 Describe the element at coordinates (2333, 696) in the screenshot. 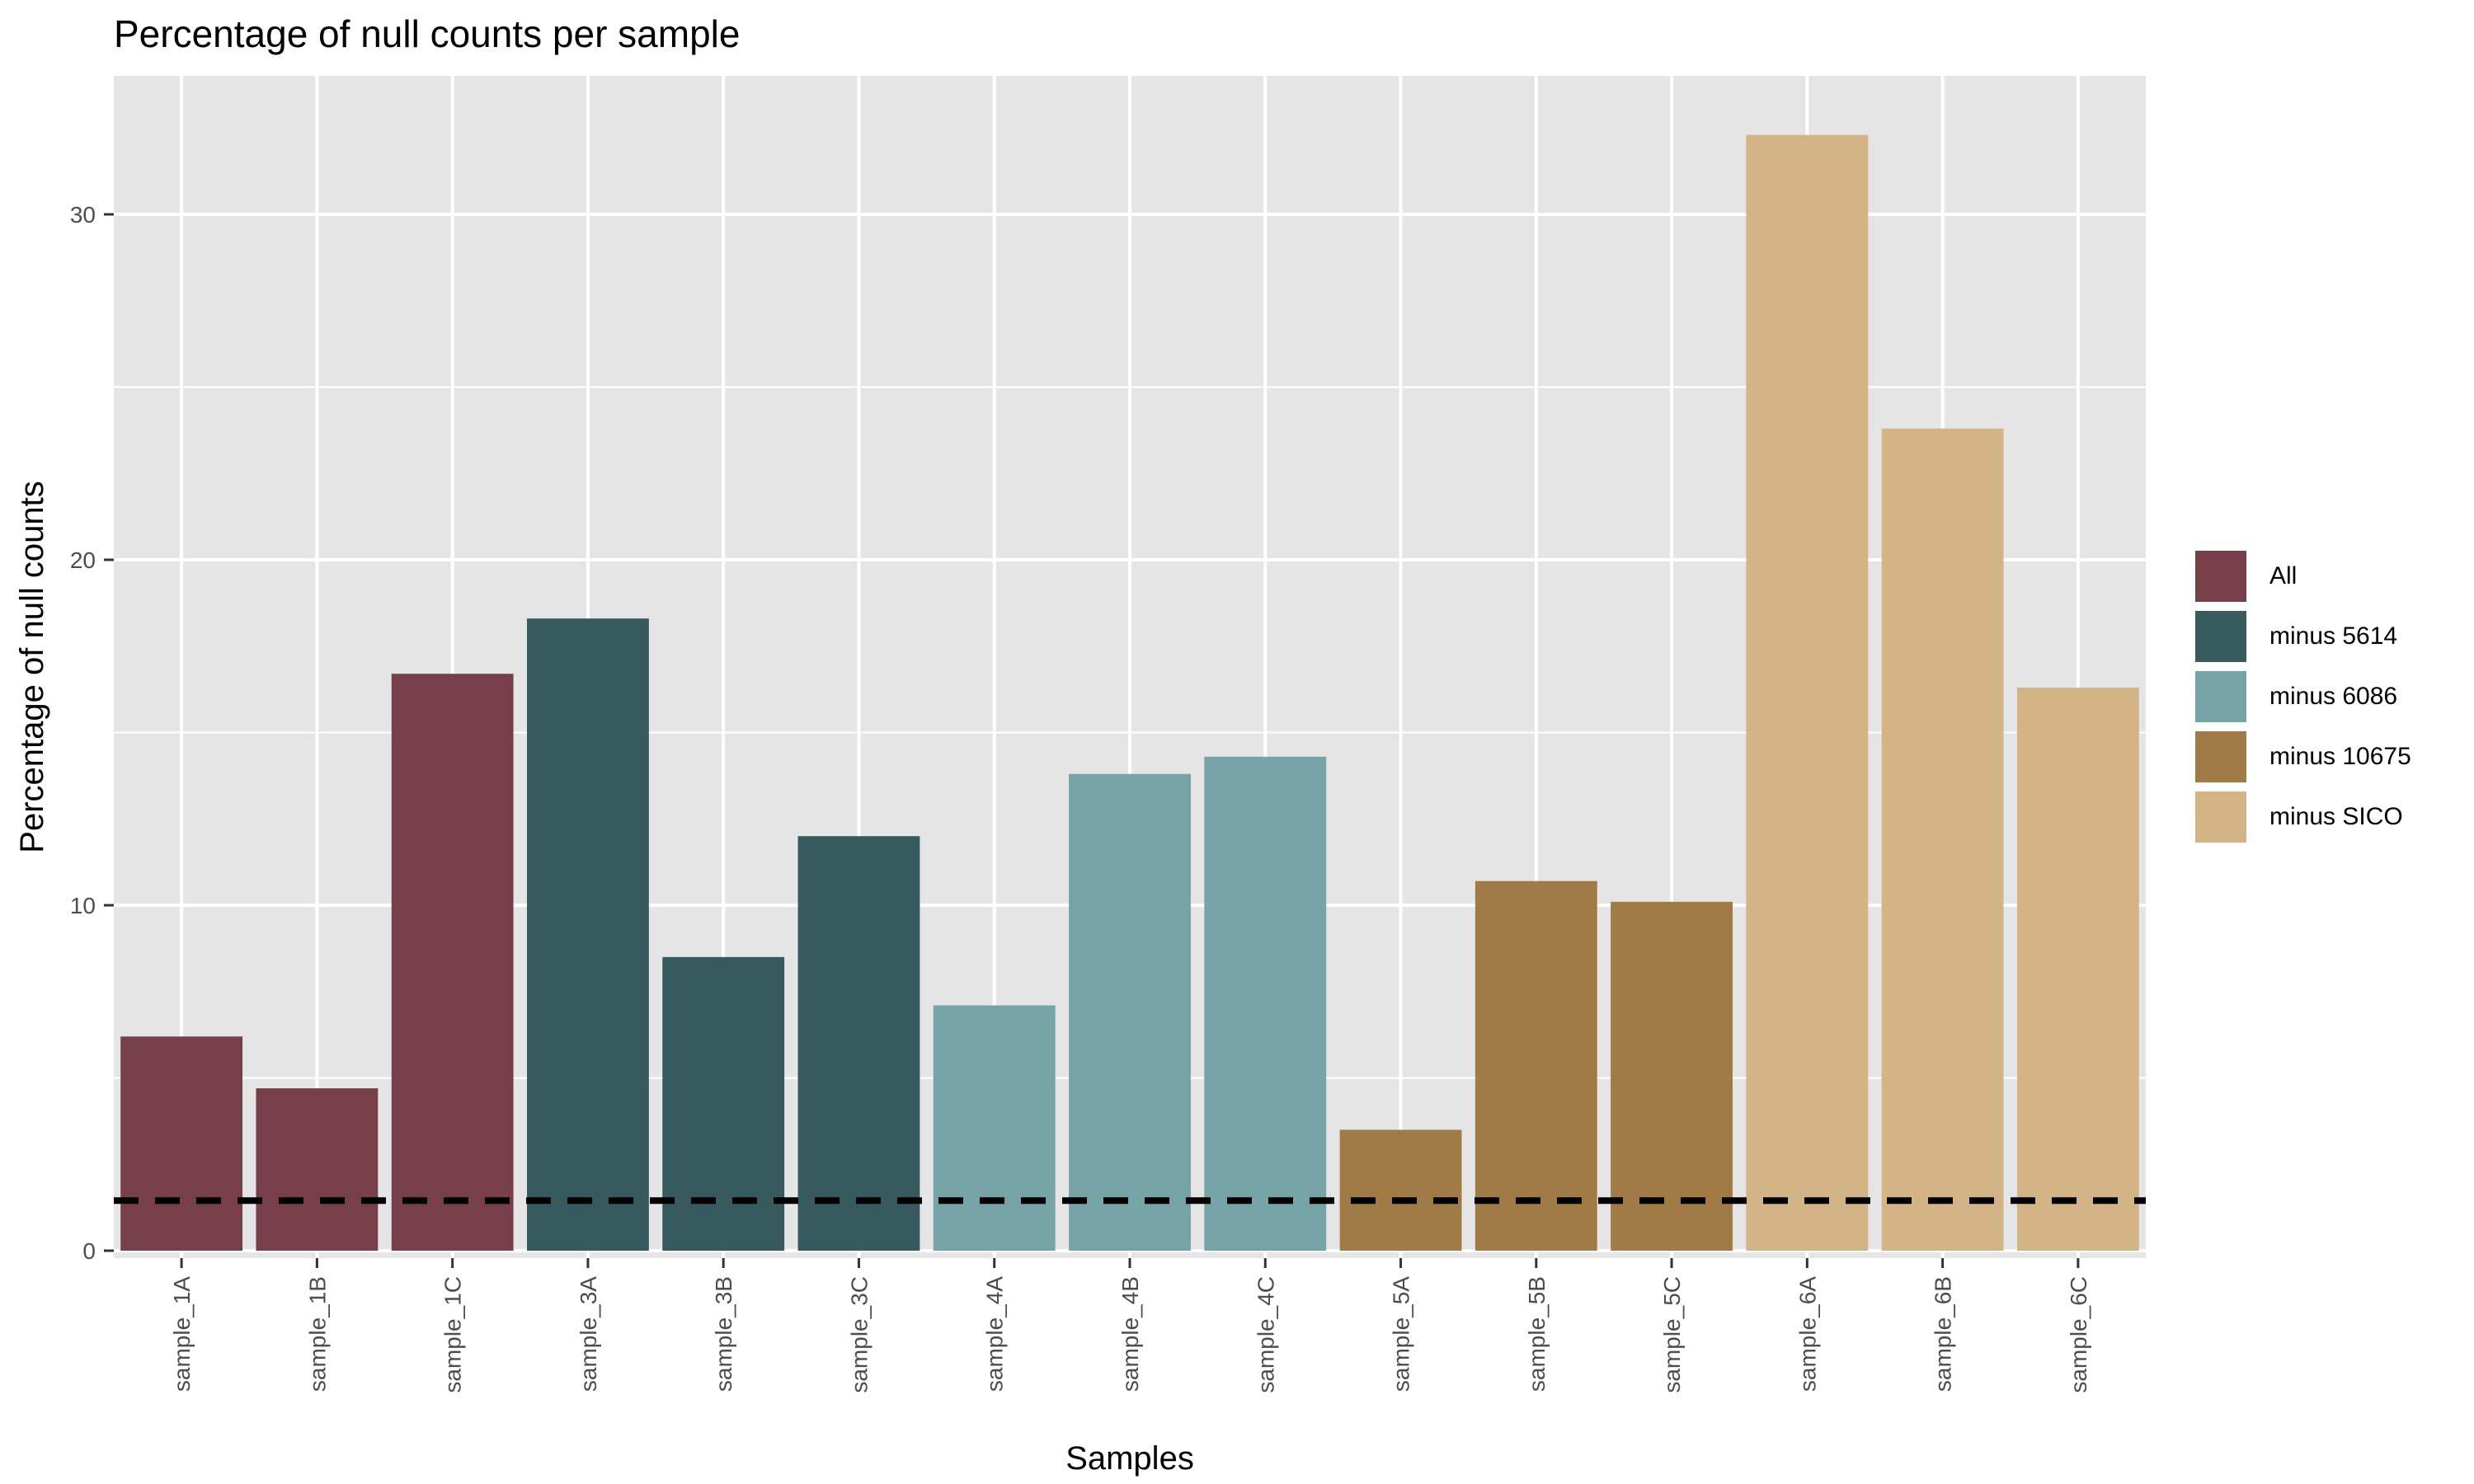

I see `legend-label: minus 6086` at that location.